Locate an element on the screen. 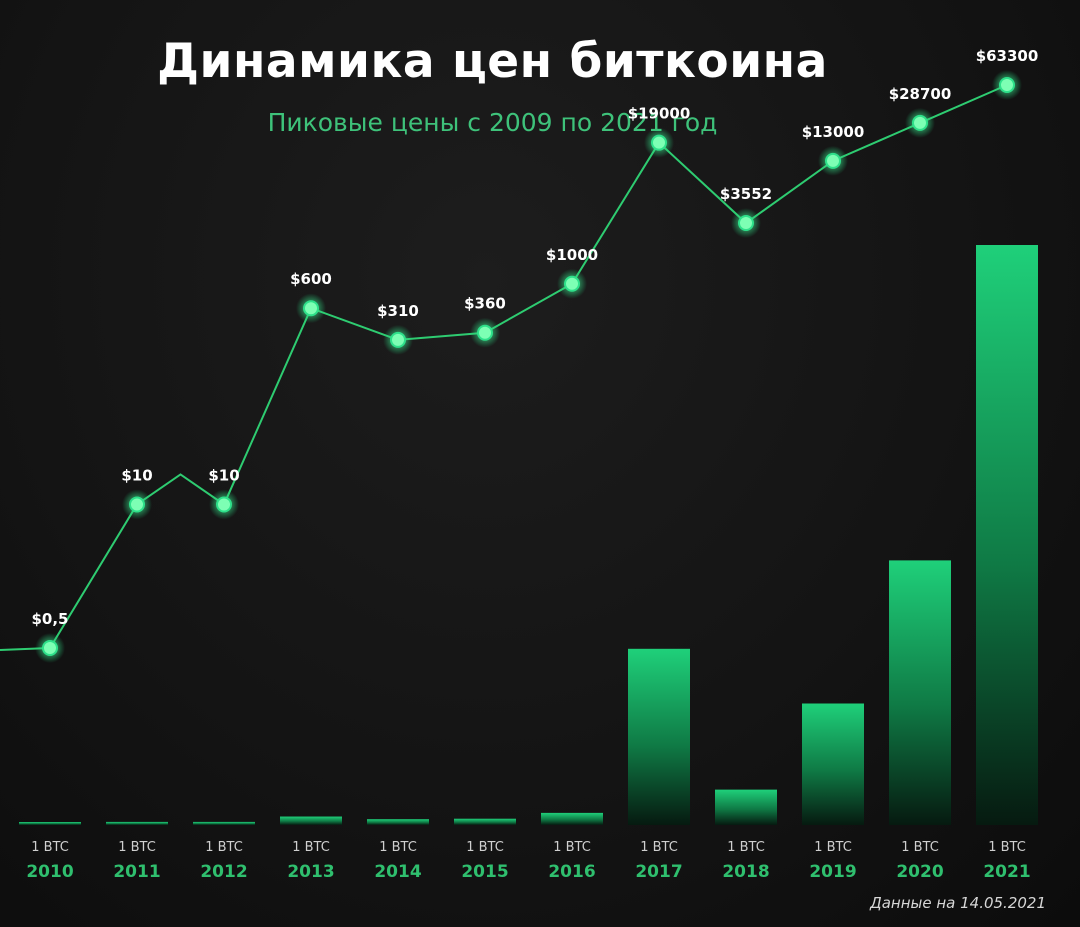  value-label-2013: $600 is located at coordinates (311, 279).